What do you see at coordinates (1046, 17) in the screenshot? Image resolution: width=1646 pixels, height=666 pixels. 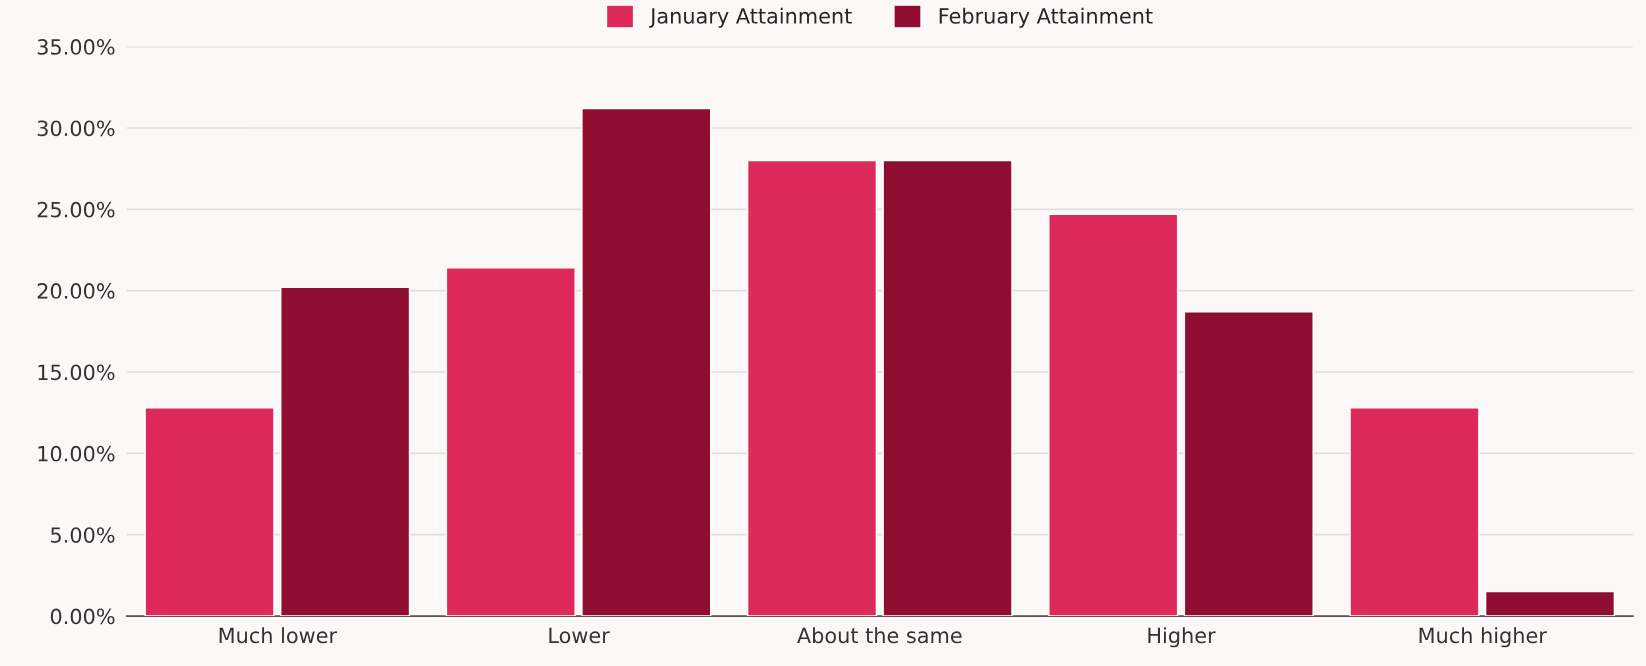 I see `legend-label: February Attainment` at bounding box center [1046, 17].